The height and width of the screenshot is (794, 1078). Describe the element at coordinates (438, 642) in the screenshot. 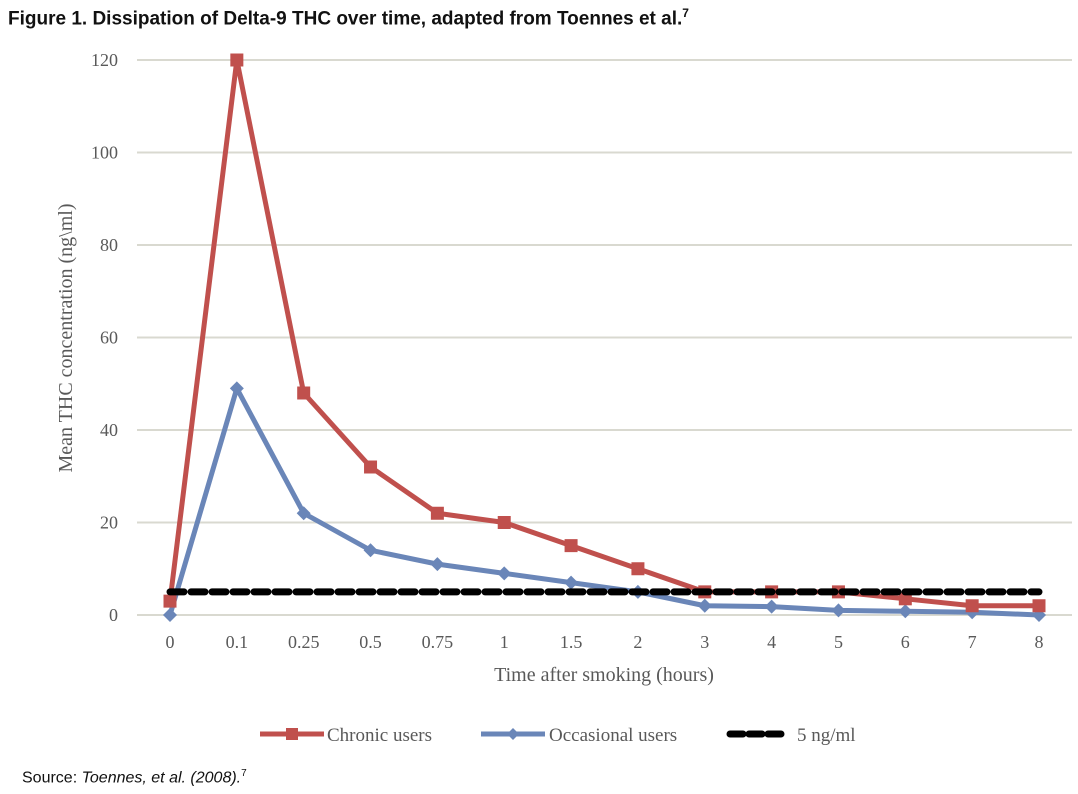

I see `x-tick-label: 0.75` at that location.